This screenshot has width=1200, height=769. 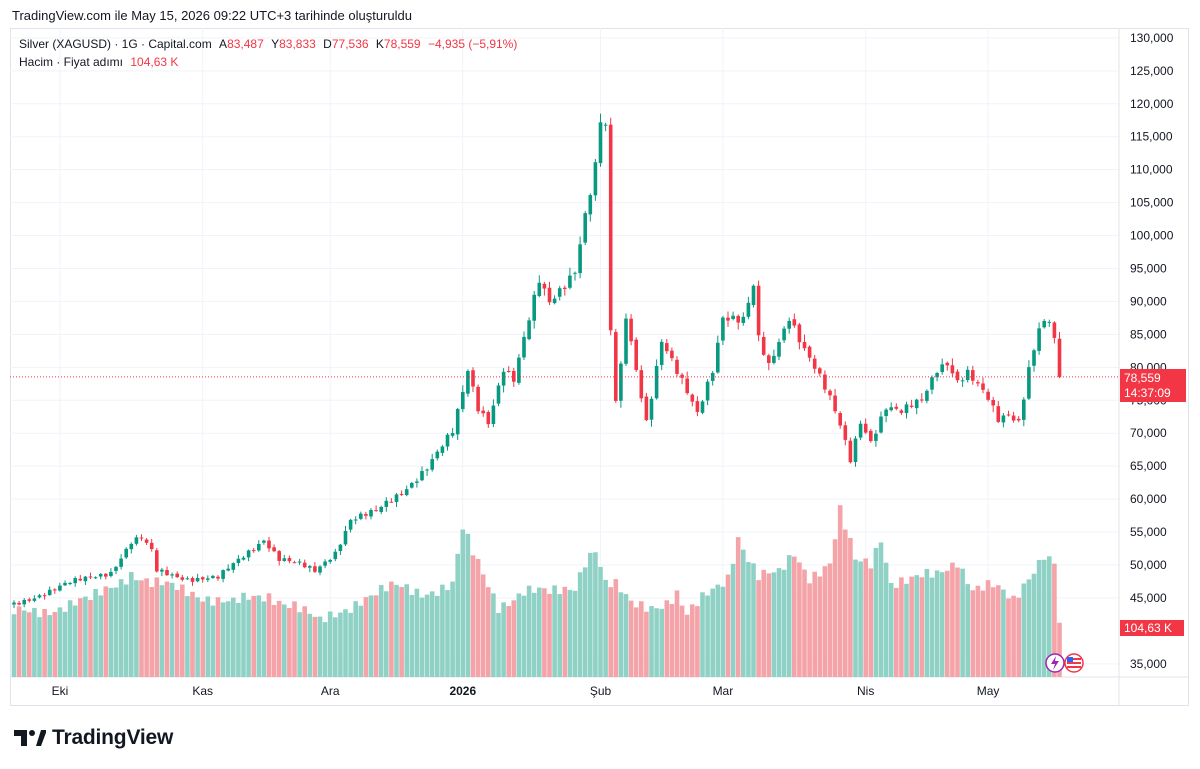 I want to click on flash-icon, so click(x=1055, y=663).